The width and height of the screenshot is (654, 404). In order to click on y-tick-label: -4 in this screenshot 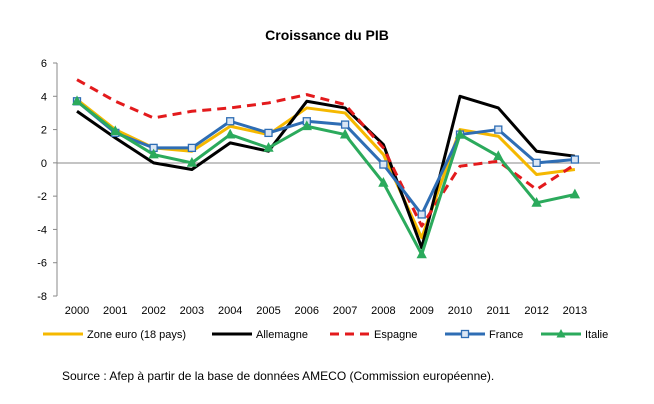, I will do `click(42, 230)`.